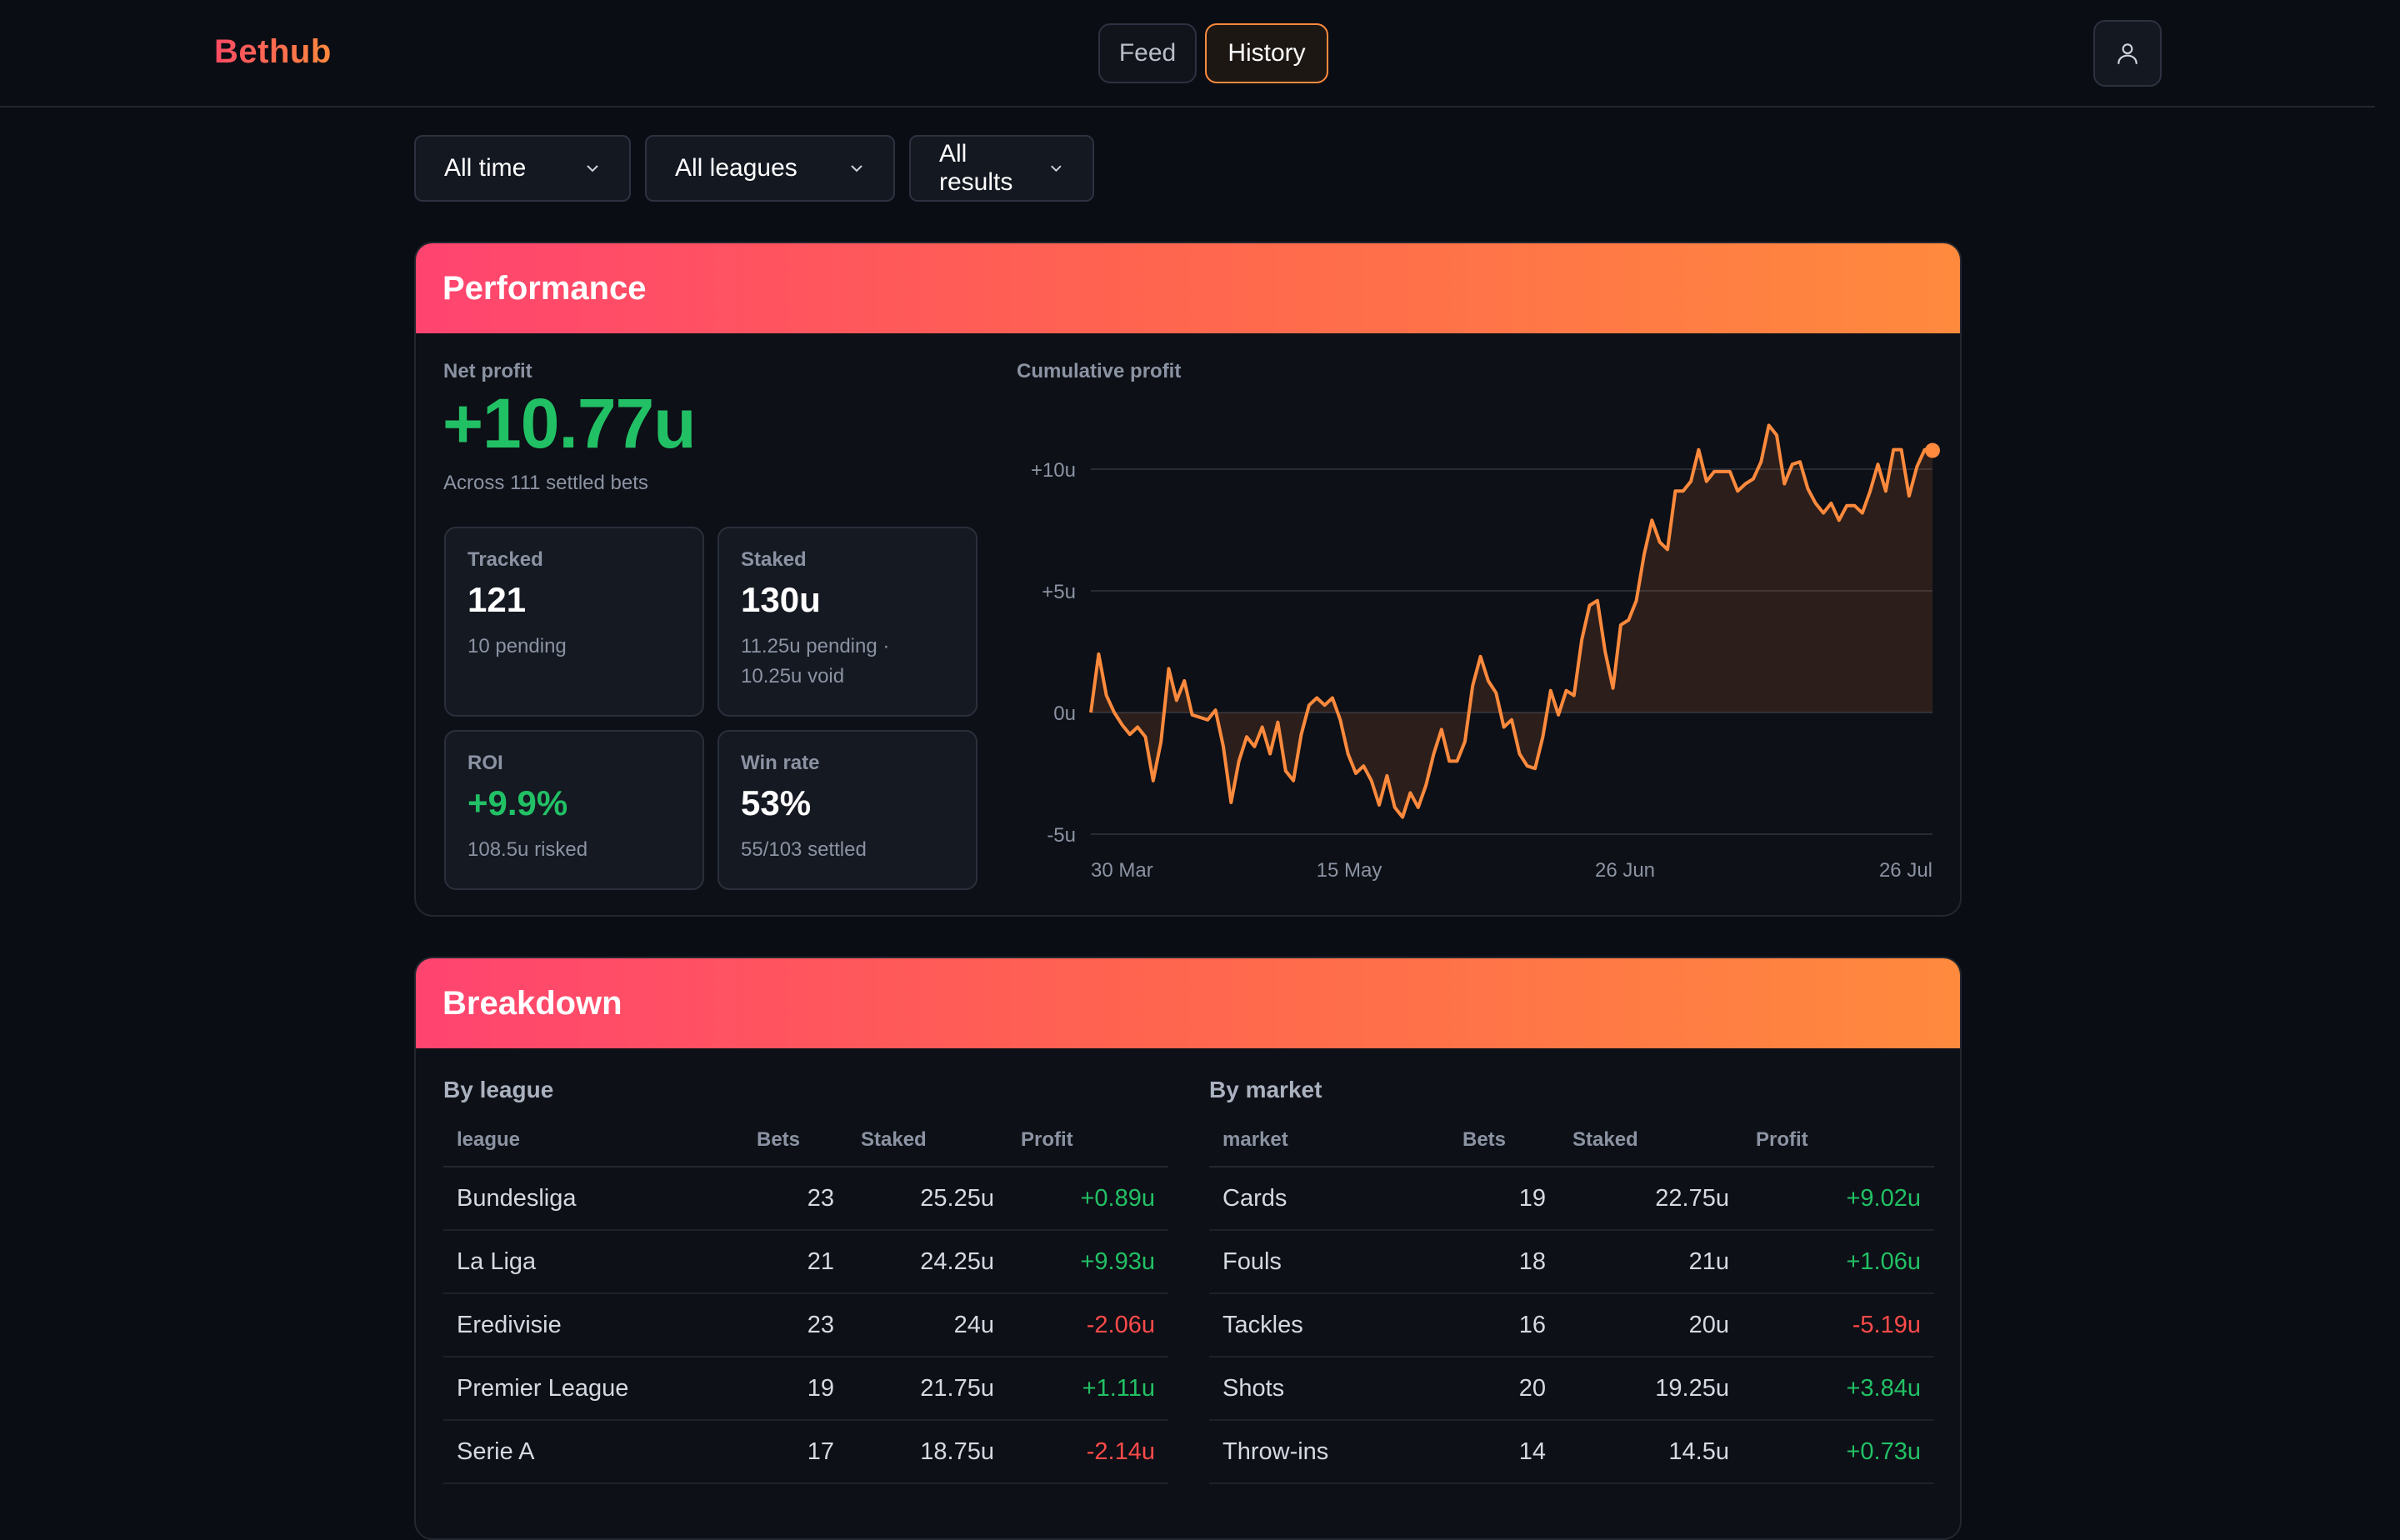 The width and height of the screenshot is (2400, 1540). I want to click on row-profit-cell: -5.19u, so click(1838, 1325).